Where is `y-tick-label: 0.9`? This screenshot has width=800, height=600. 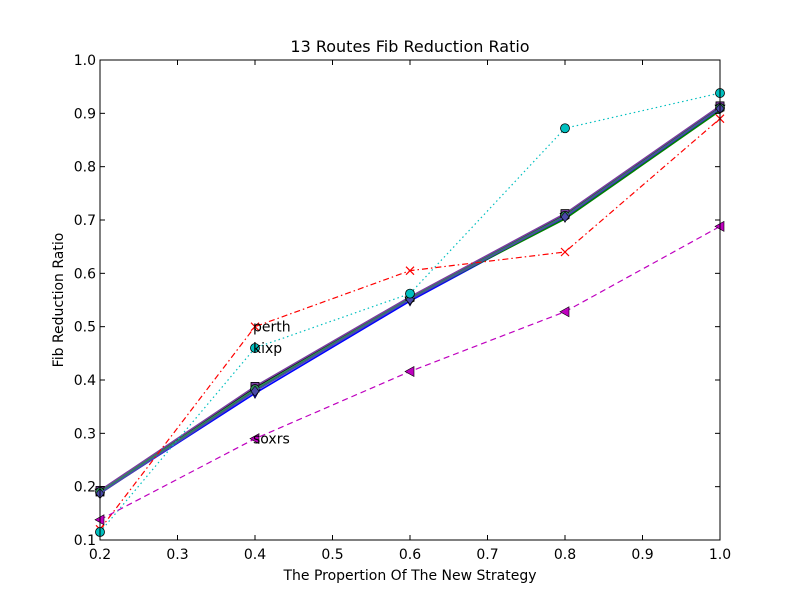 y-tick-label: 0.9 is located at coordinates (85, 114).